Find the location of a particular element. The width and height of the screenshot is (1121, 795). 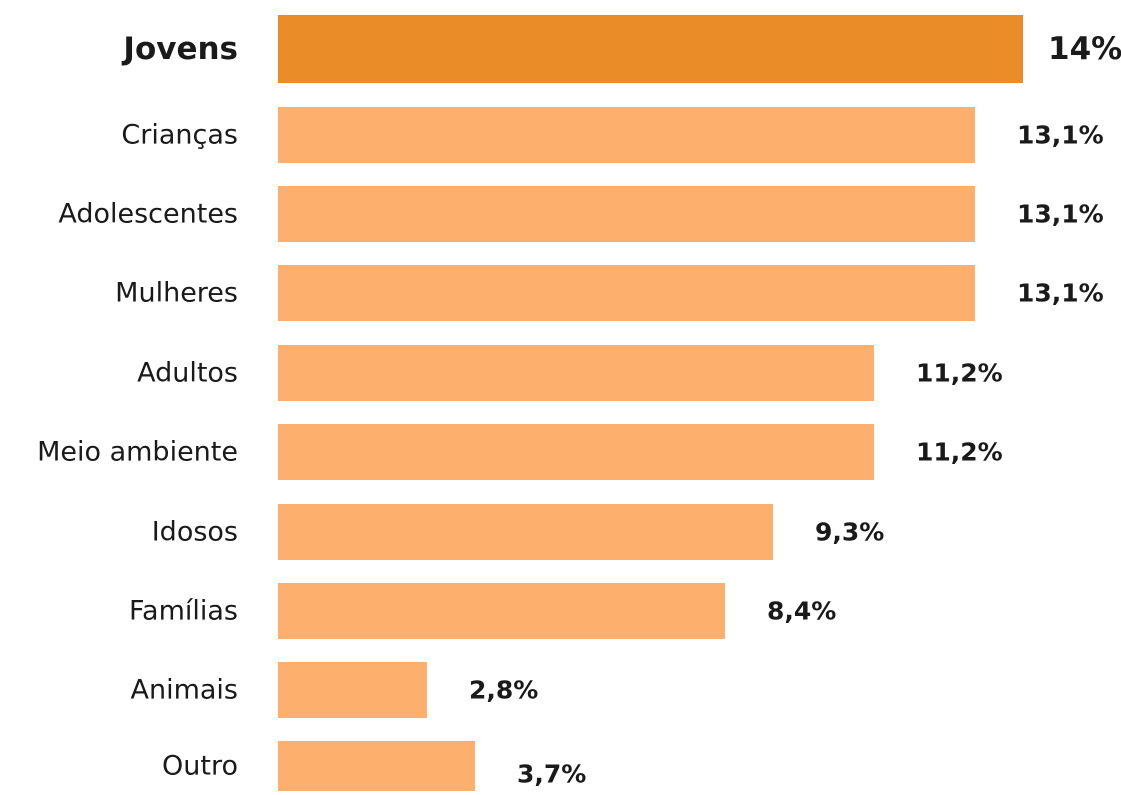

category-label-0: Jovens is located at coordinates (179, 49).